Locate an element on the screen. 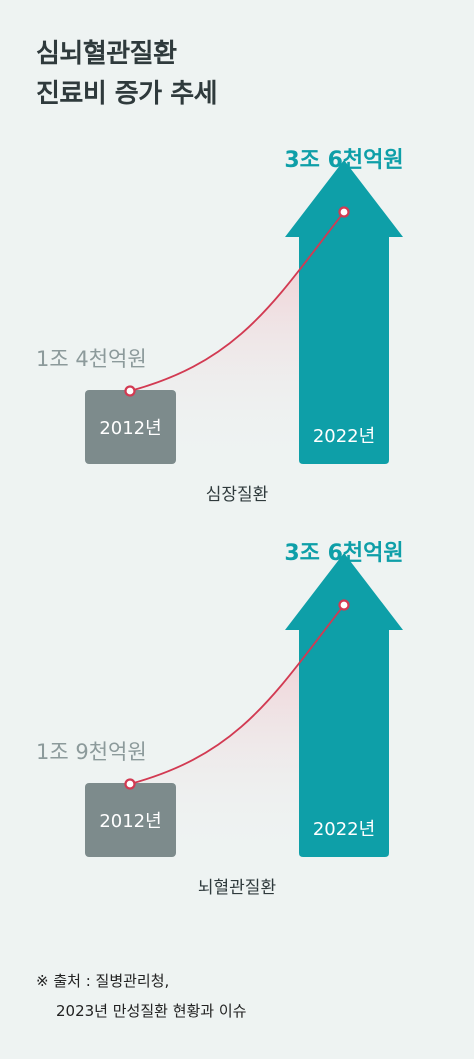 This screenshot has height=1059, width=474. value-label-2012: 1조 9천억원 is located at coordinates (91, 752).